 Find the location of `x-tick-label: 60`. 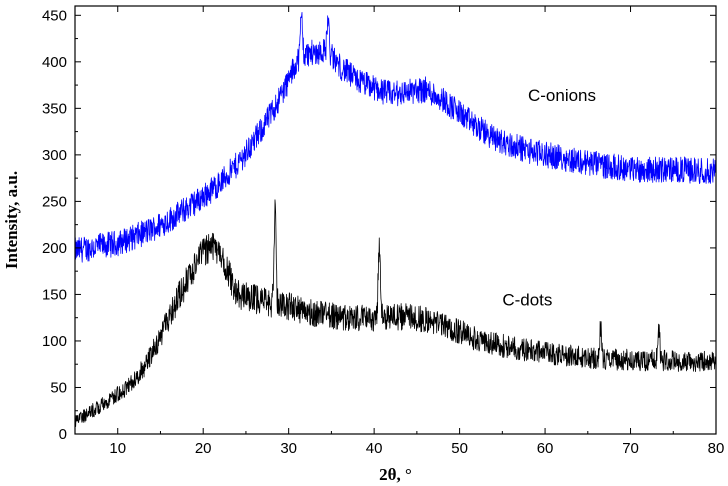

x-tick-label: 60 is located at coordinates (545, 448).